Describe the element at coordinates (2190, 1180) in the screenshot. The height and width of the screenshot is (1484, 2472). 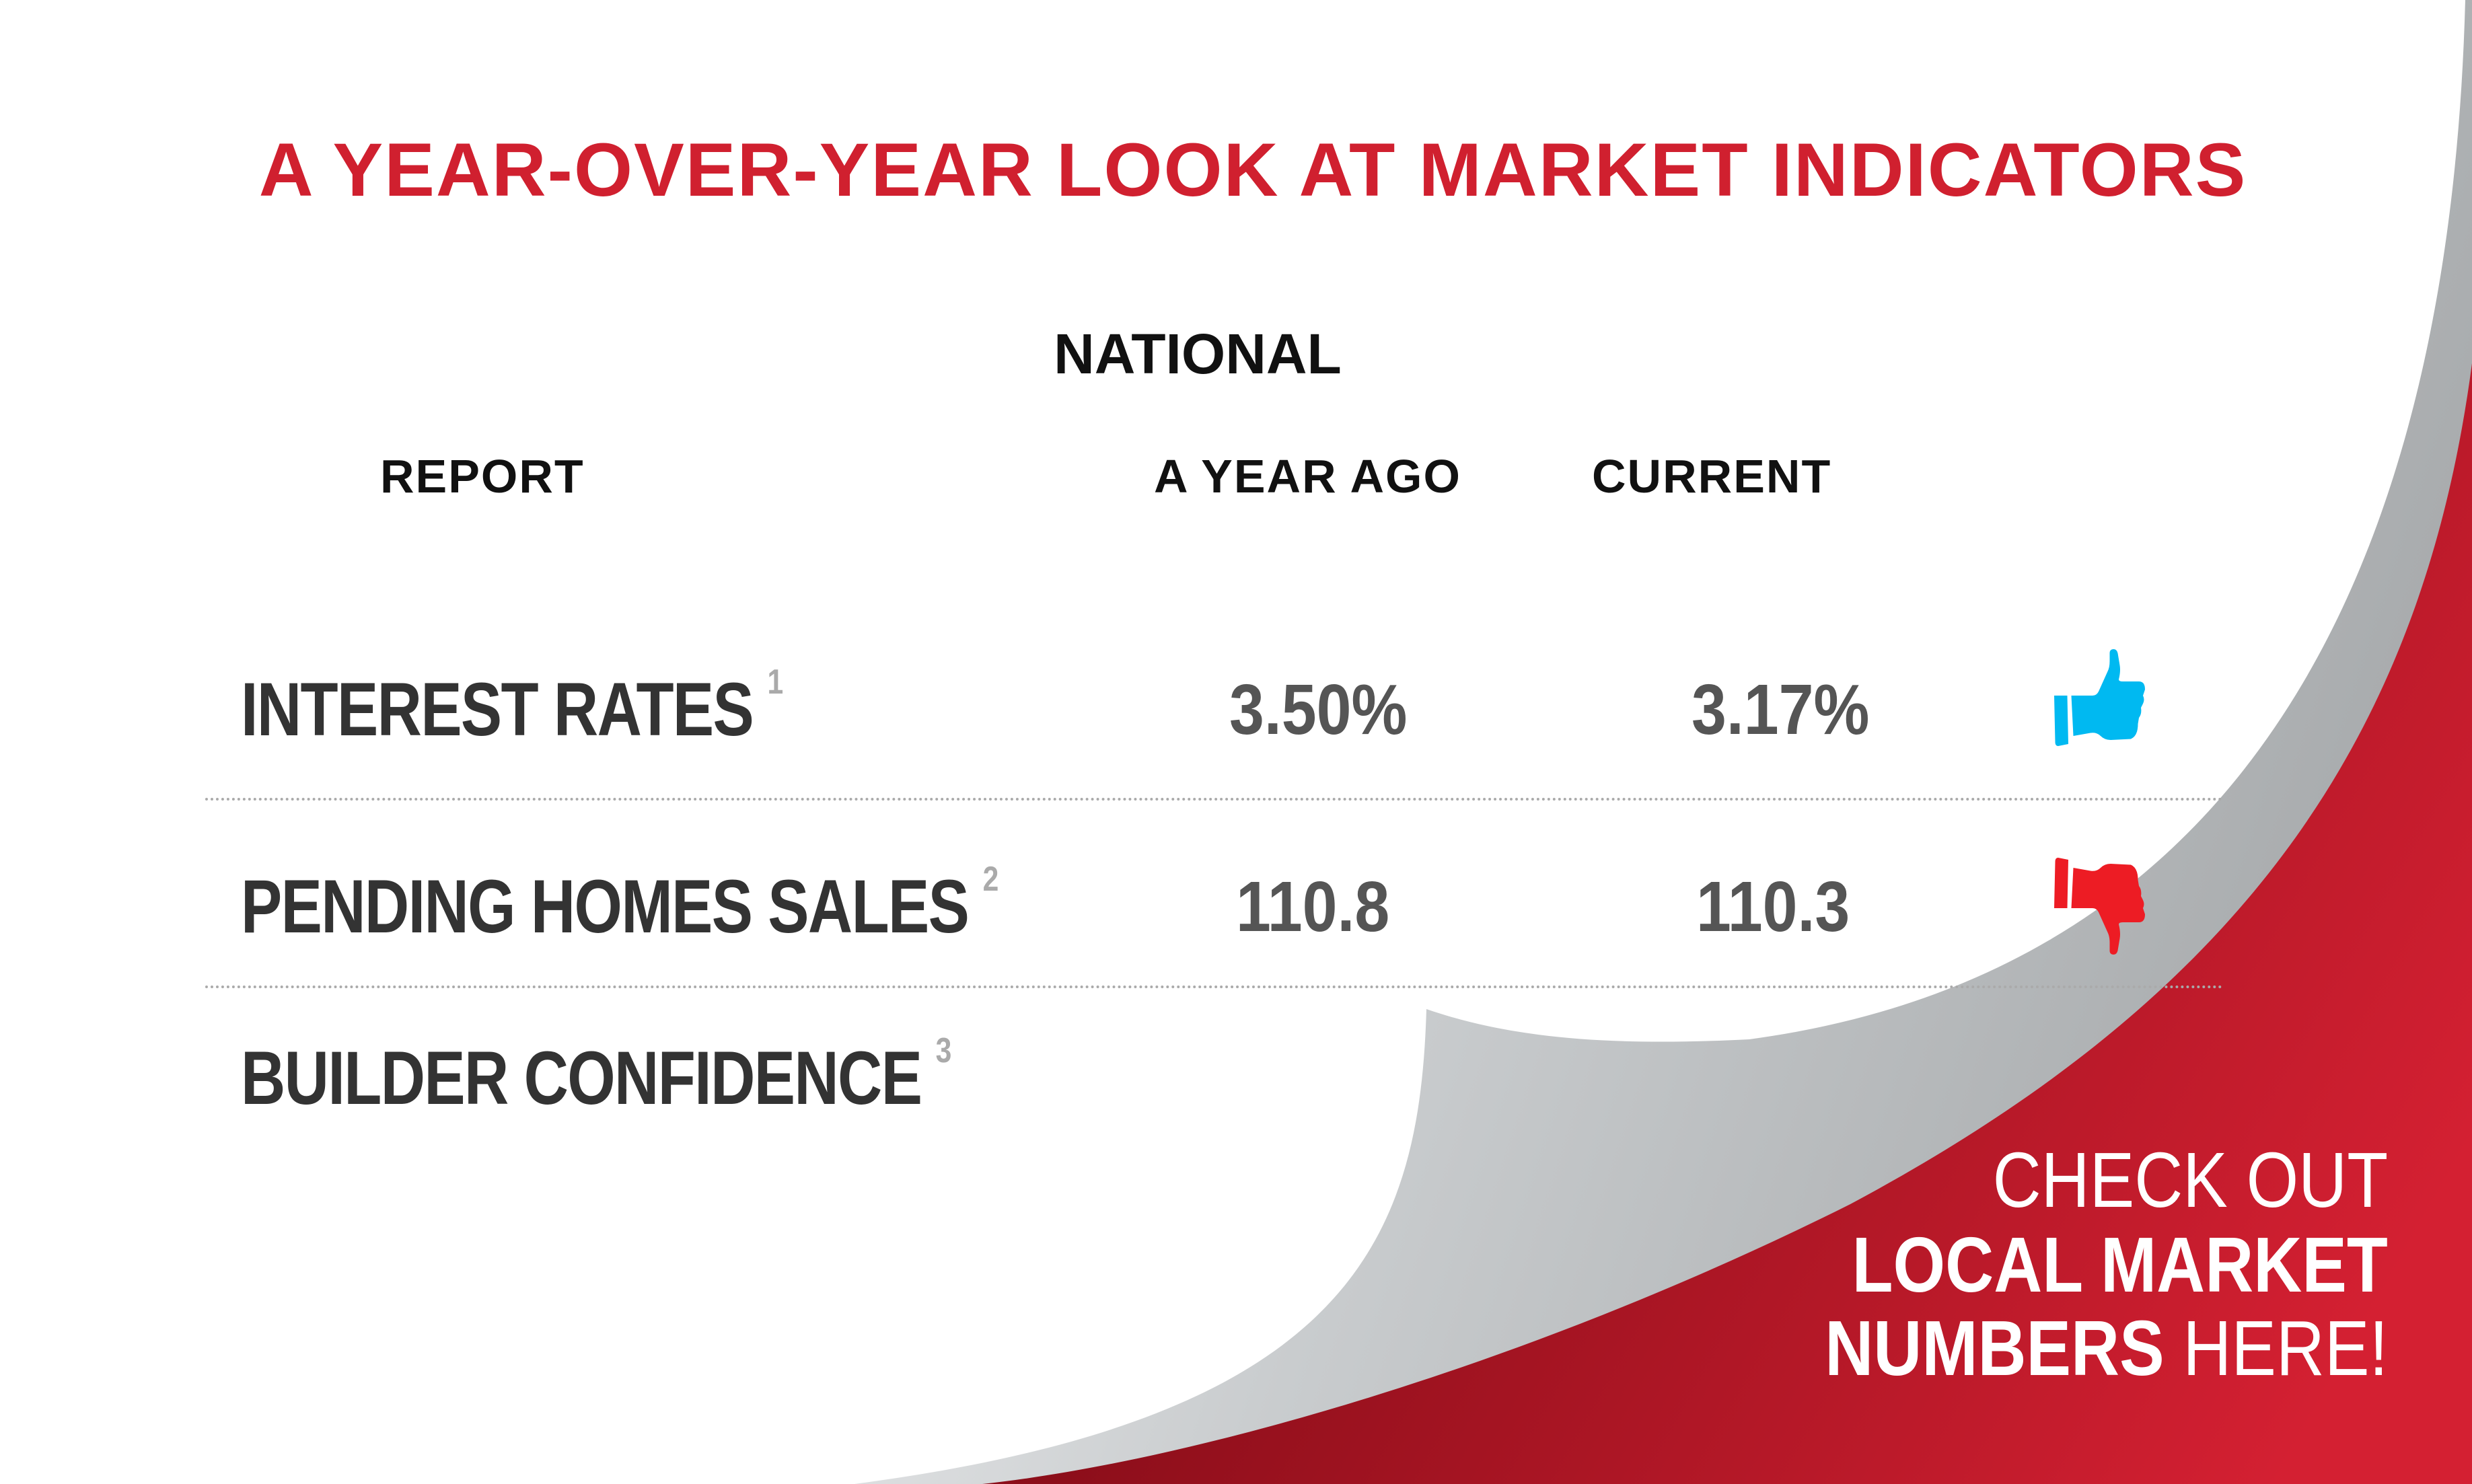
I see `cta-line-1: CHECK OUT` at that location.